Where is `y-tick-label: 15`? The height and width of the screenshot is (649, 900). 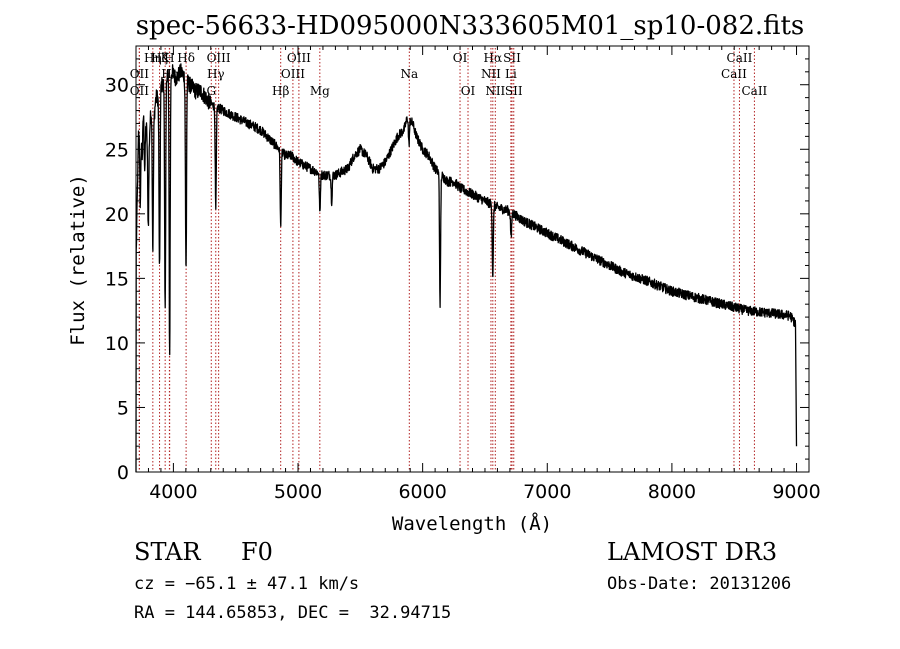
y-tick-label: 15 is located at coordinates (117, 279).